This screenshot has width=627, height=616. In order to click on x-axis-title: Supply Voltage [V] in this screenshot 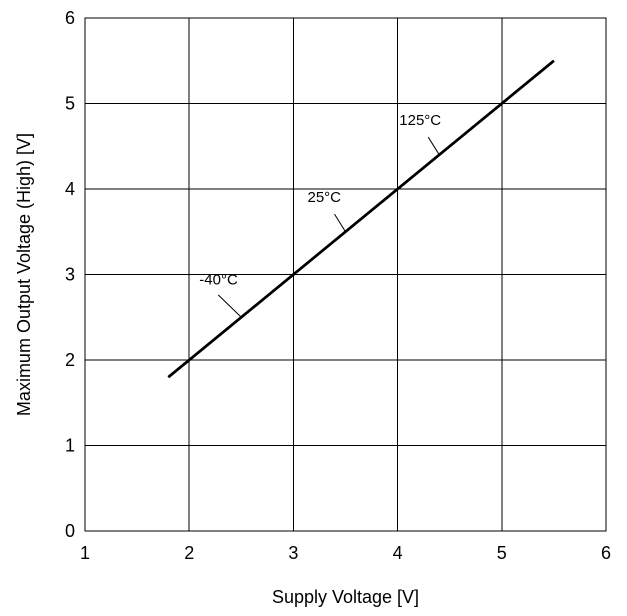, I will do `click(345, 597)`.